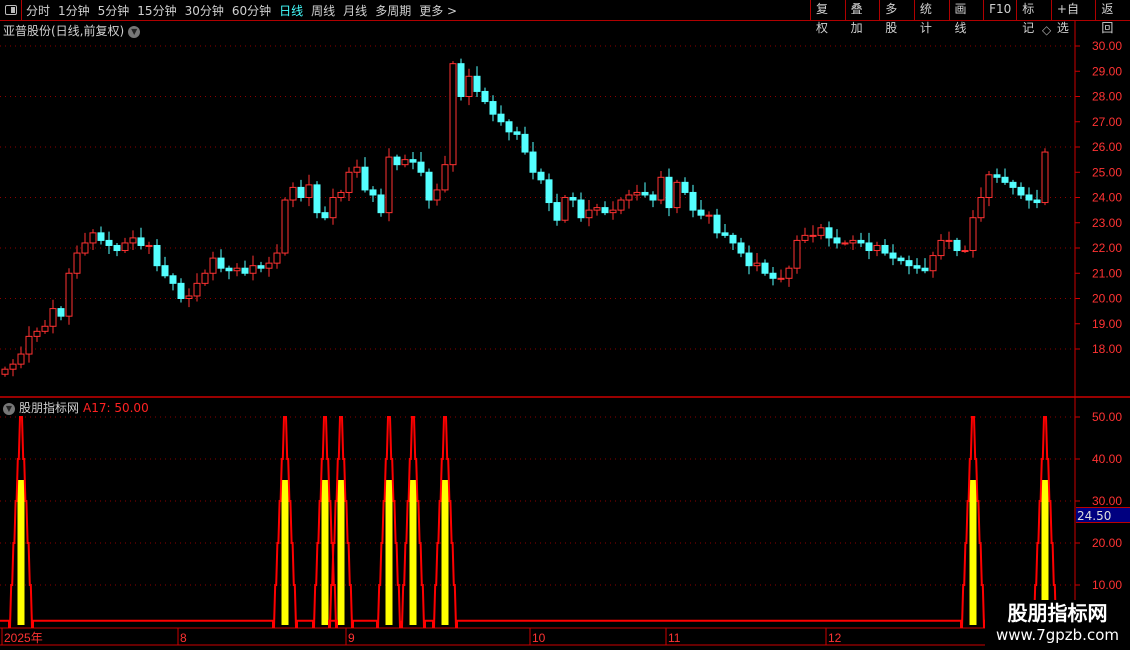 The image size is (1130, 650). Describe the element at coordinates (438, 11) in the screenshot. I see `tab-period-10: 更多 >` at that location.